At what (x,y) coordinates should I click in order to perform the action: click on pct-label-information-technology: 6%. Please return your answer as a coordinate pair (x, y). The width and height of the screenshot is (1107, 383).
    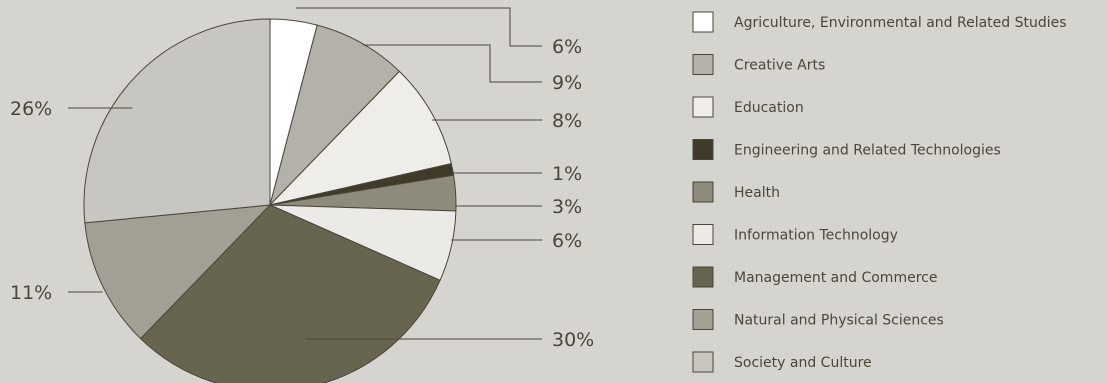
    Looking at the image, I should click on (567, 241).